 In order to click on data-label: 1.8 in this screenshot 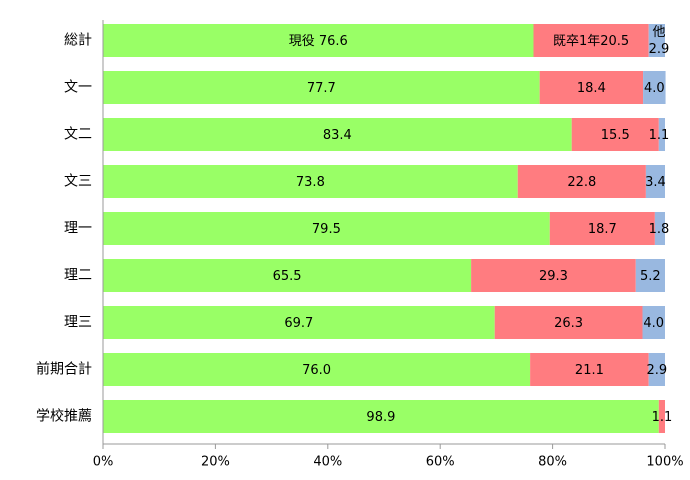, I will do `click(659, 229)`.